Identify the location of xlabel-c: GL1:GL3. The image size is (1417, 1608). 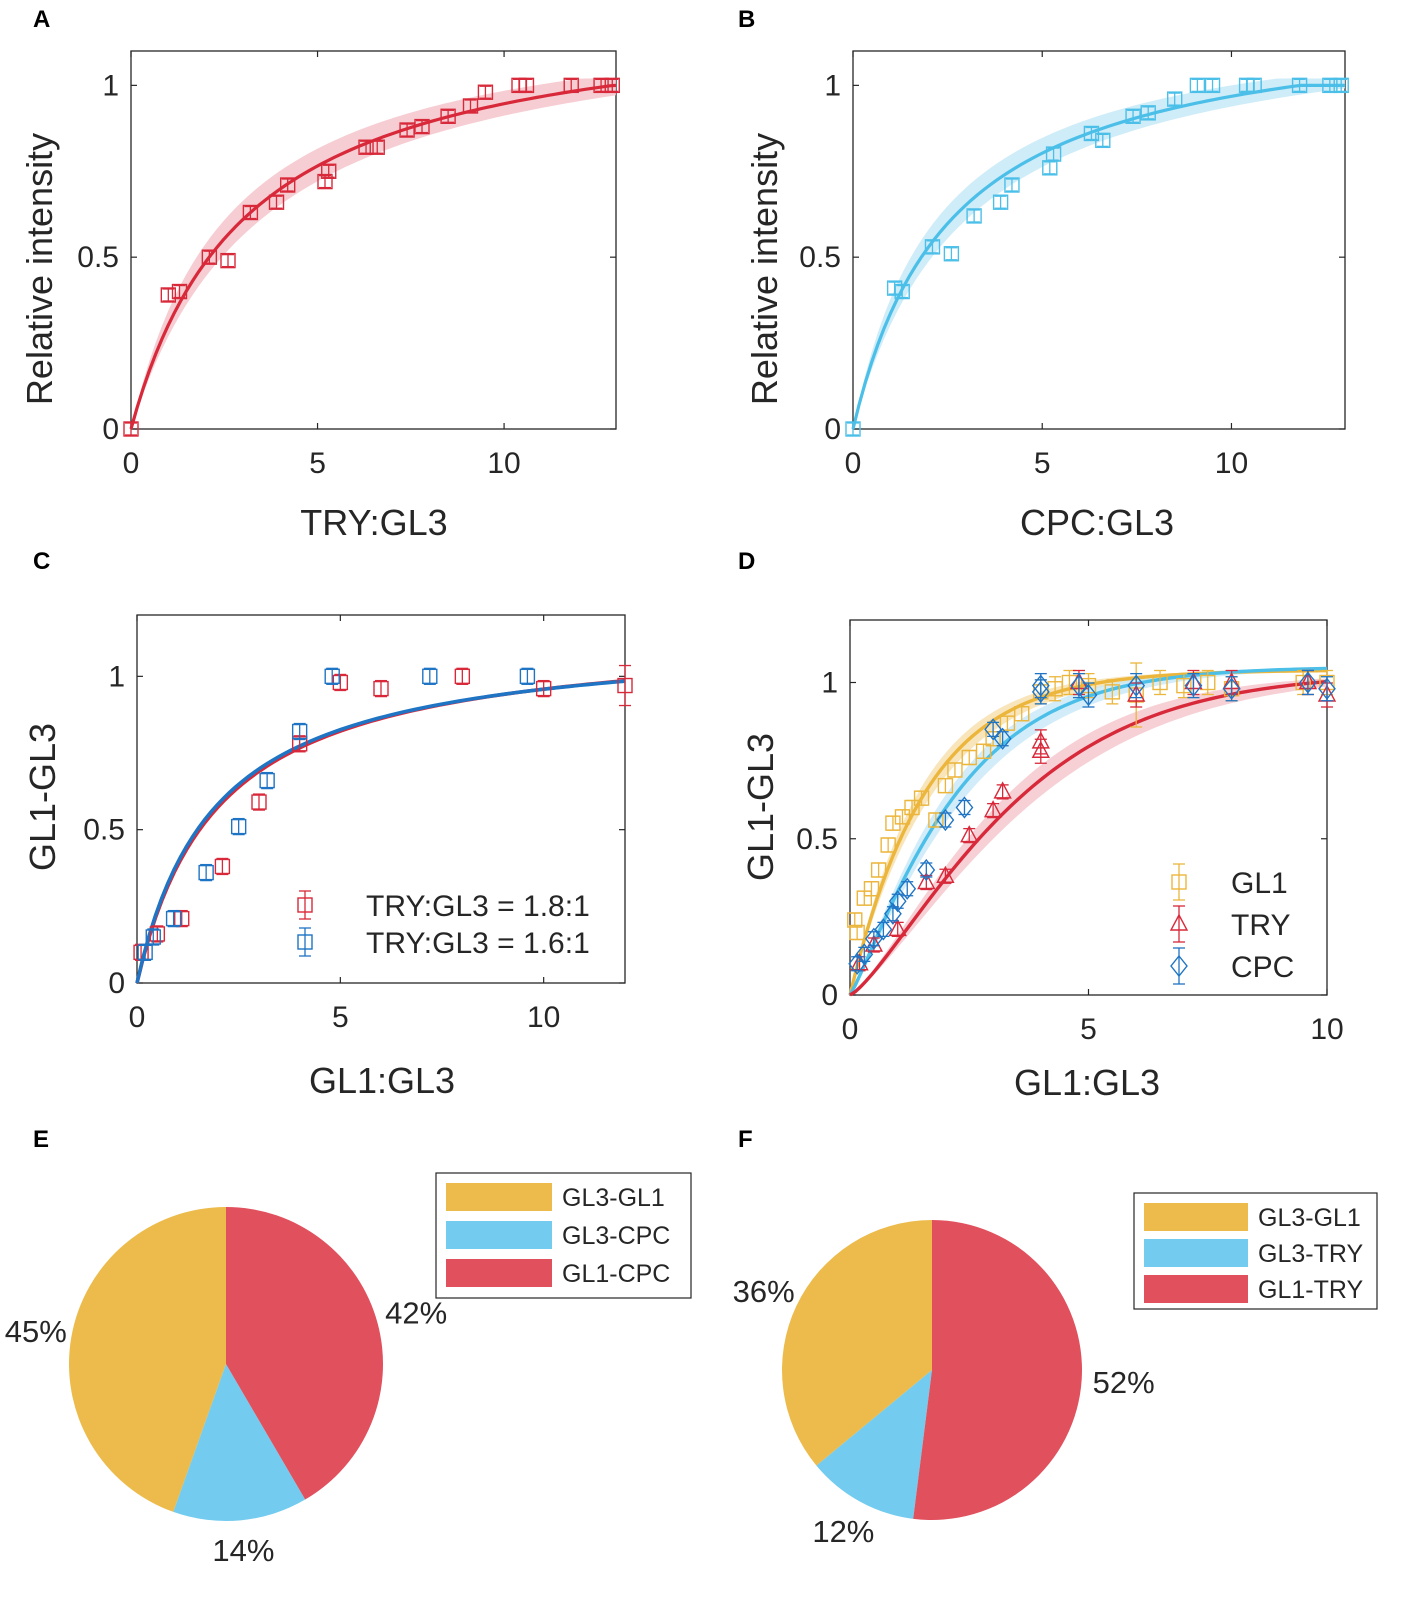
(382, 1080).